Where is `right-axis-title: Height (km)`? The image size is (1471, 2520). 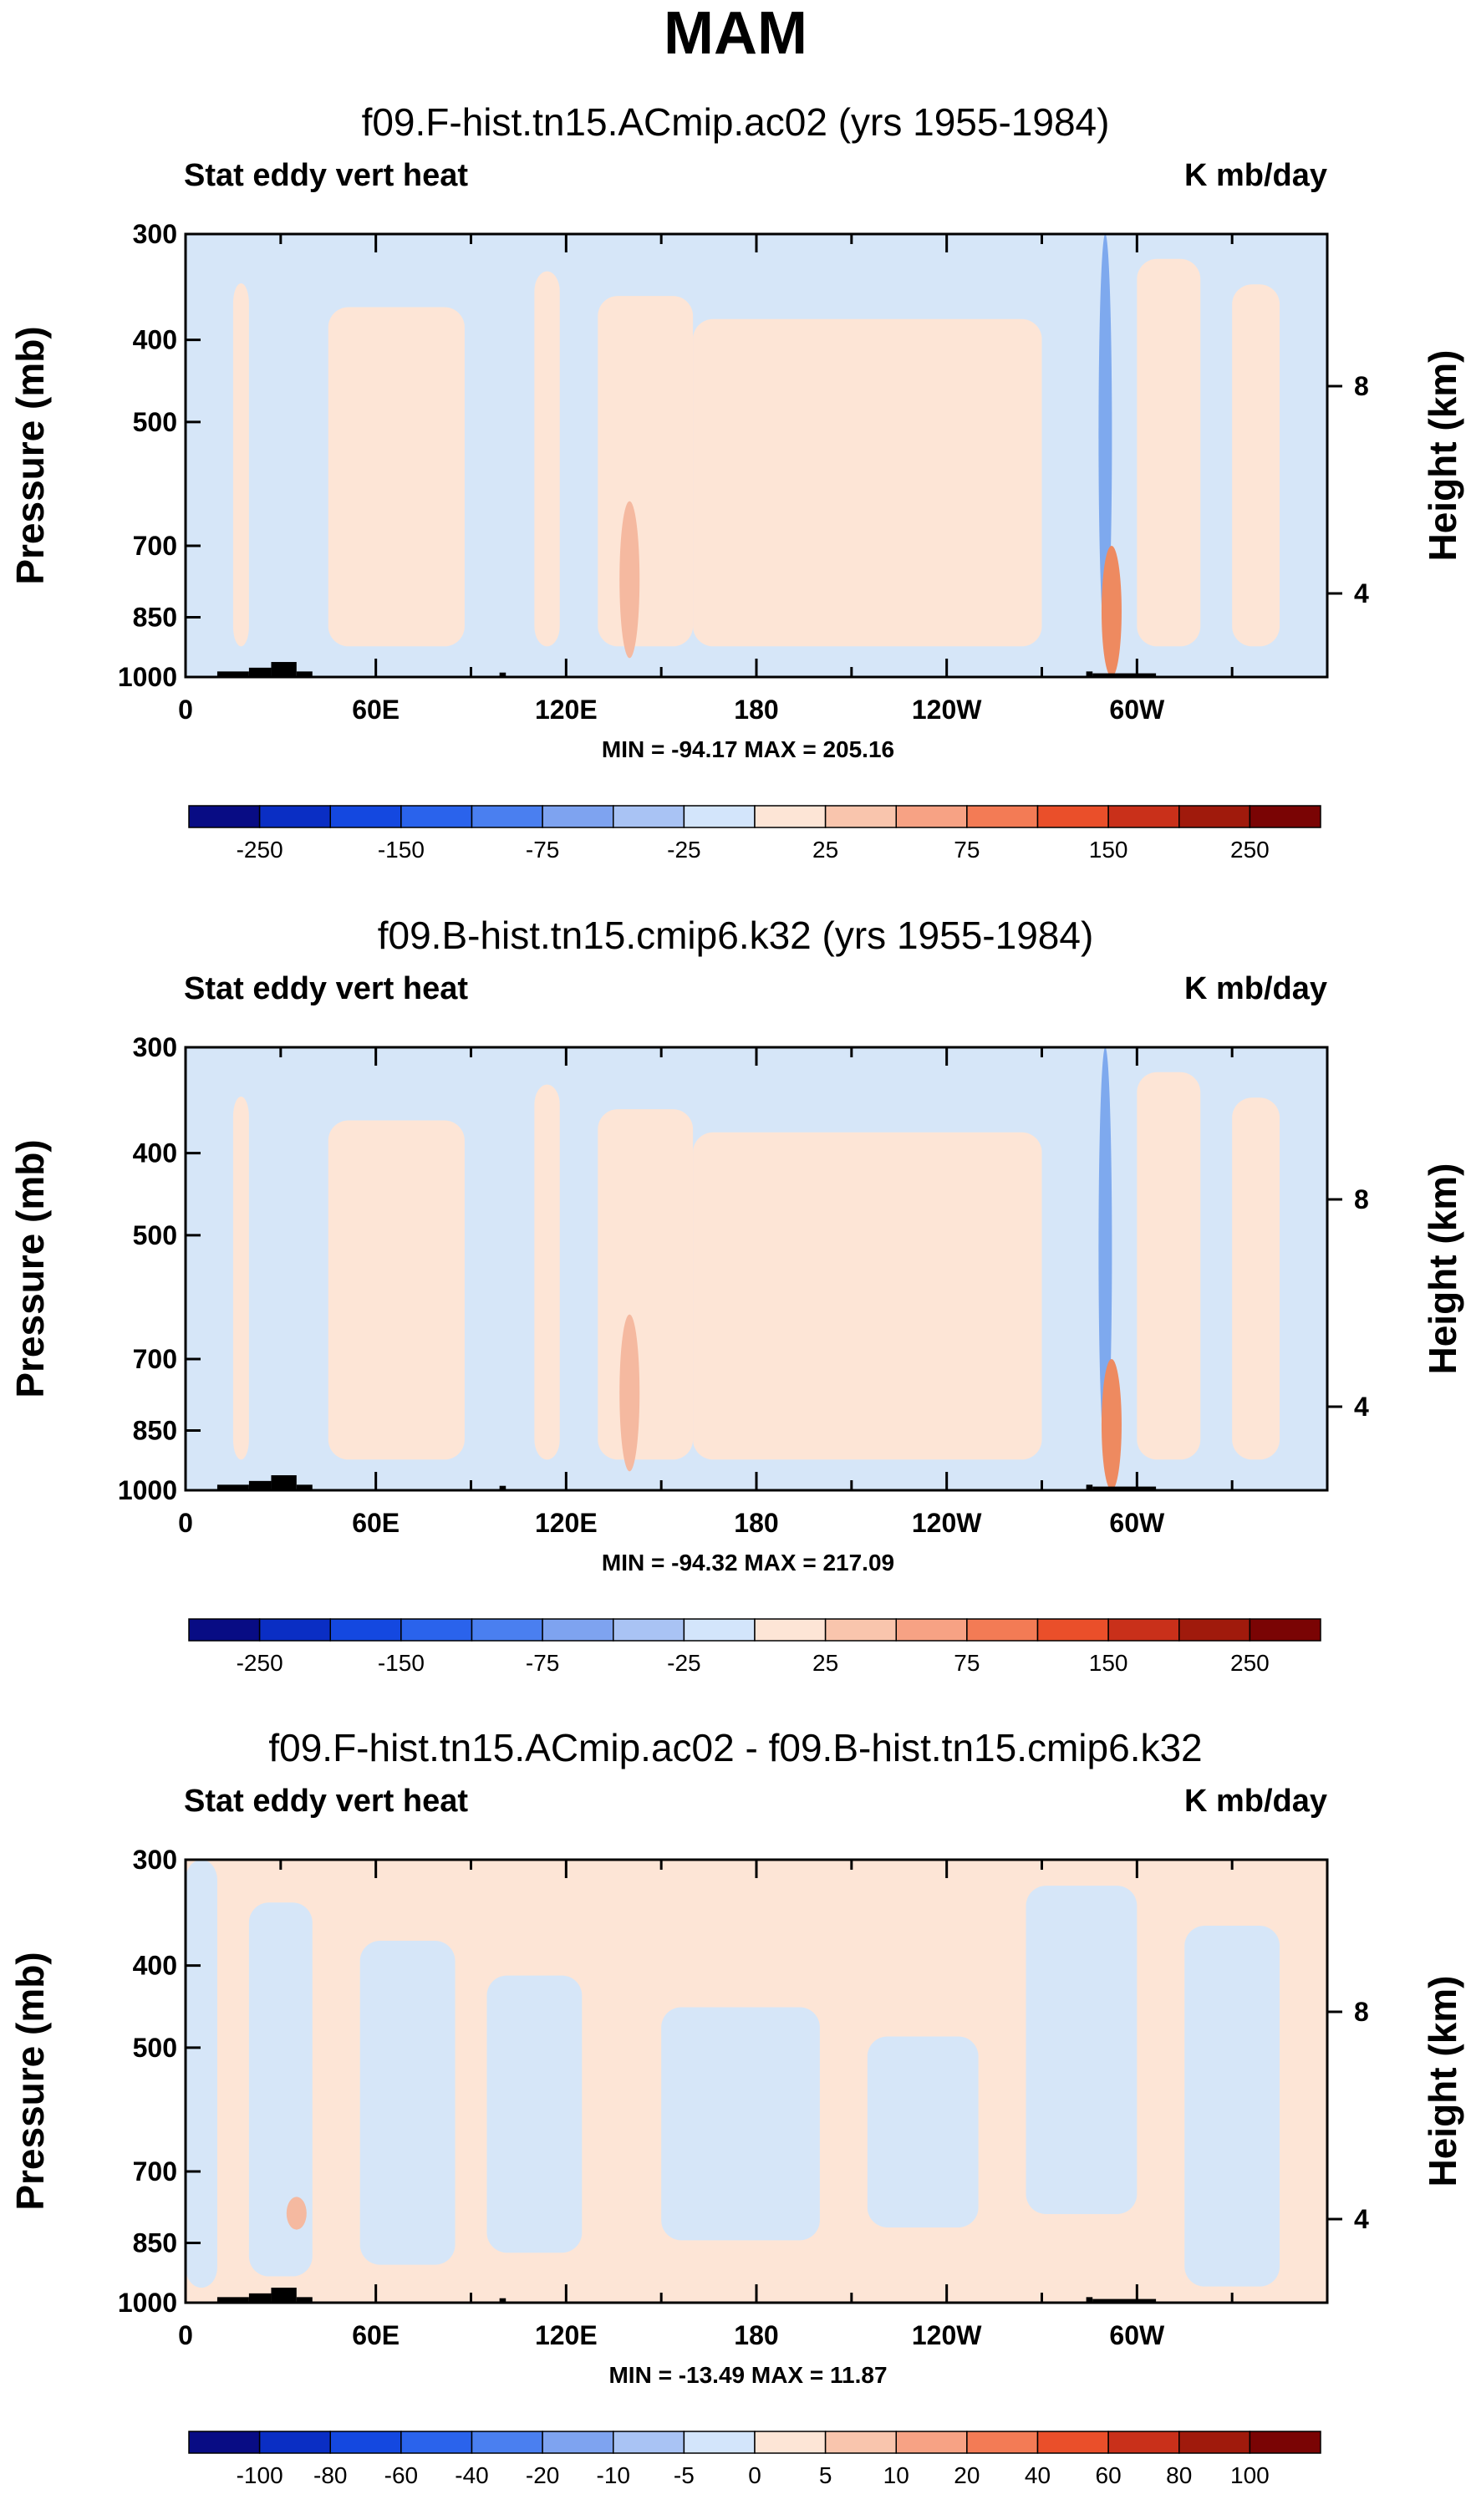 right-axis-title: Height (km) is located at coordinates (1442, 456).